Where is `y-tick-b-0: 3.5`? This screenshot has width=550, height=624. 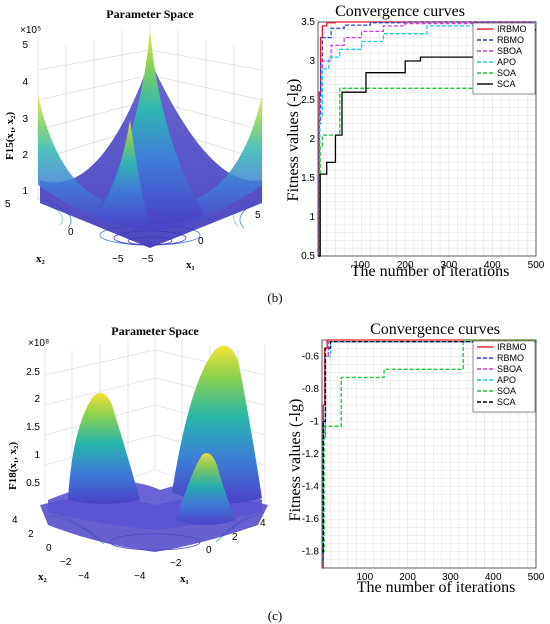 y-tick-b-0: 3.5 is located at coordinates (308, 22).